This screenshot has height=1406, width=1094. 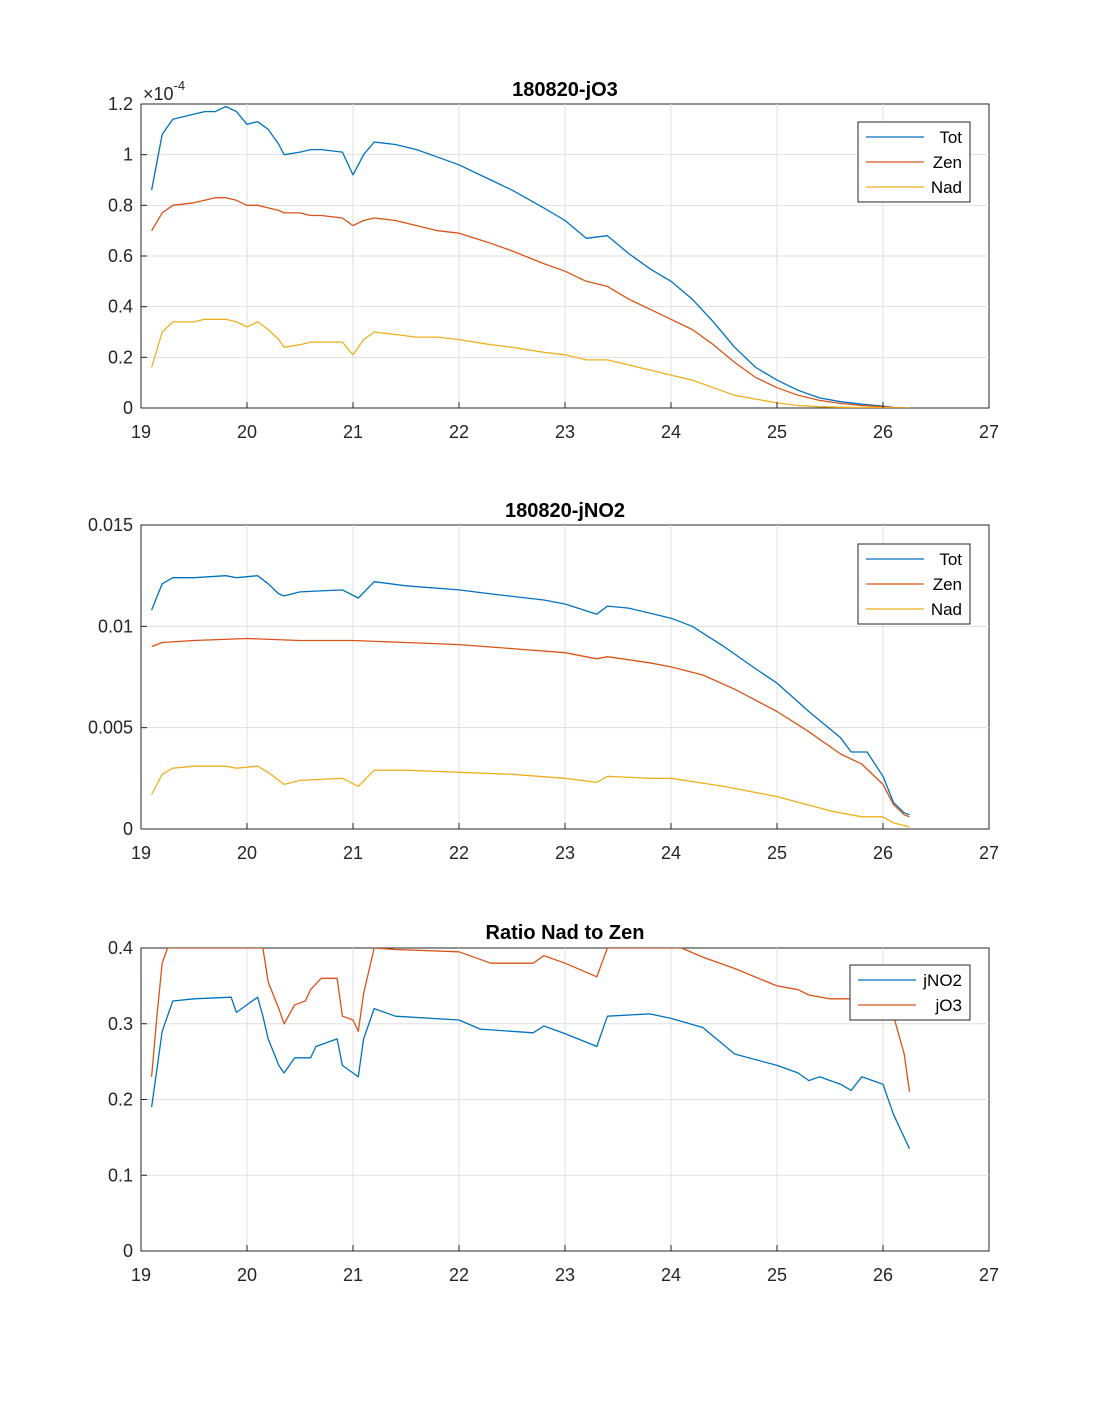 I want to click on panel-ratio-legend-box, so click(x=910, y=992).